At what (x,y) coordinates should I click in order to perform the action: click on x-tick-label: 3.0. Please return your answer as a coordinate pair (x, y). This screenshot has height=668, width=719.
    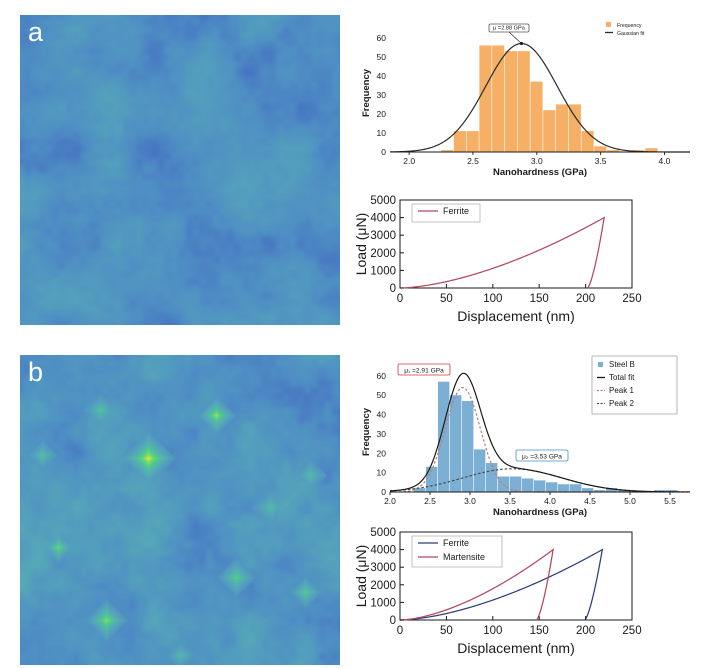
    Looking at the image, I should click on (537, 161).